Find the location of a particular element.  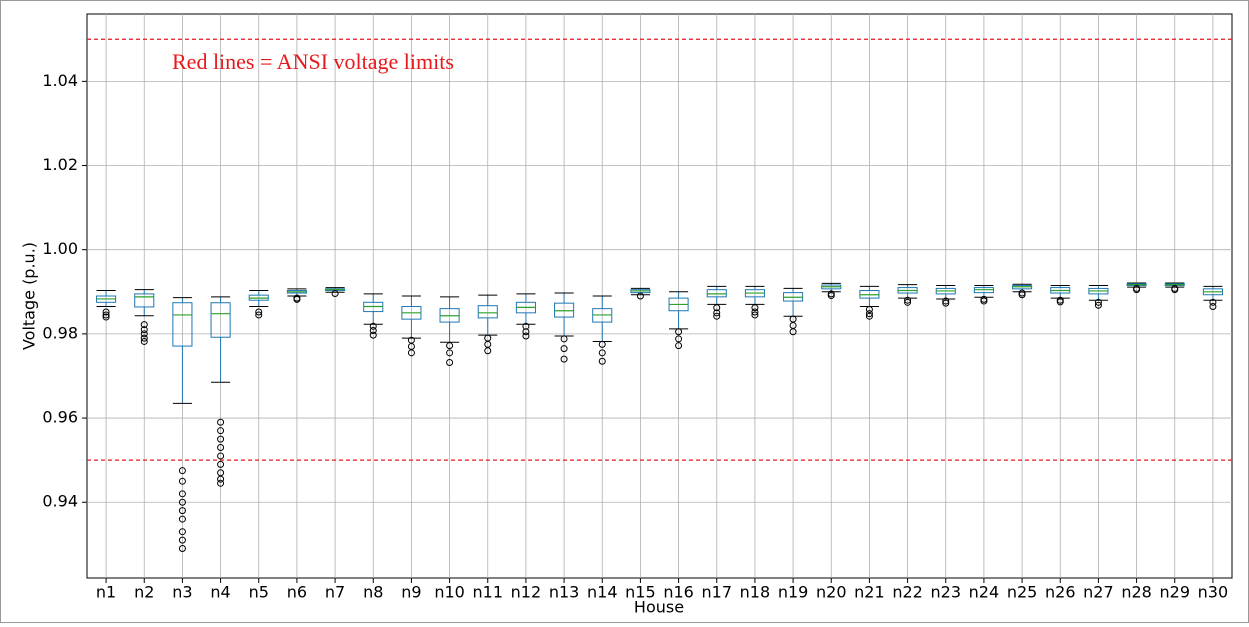

x-tick-label: n26 is located at coordinates (1060, 592).